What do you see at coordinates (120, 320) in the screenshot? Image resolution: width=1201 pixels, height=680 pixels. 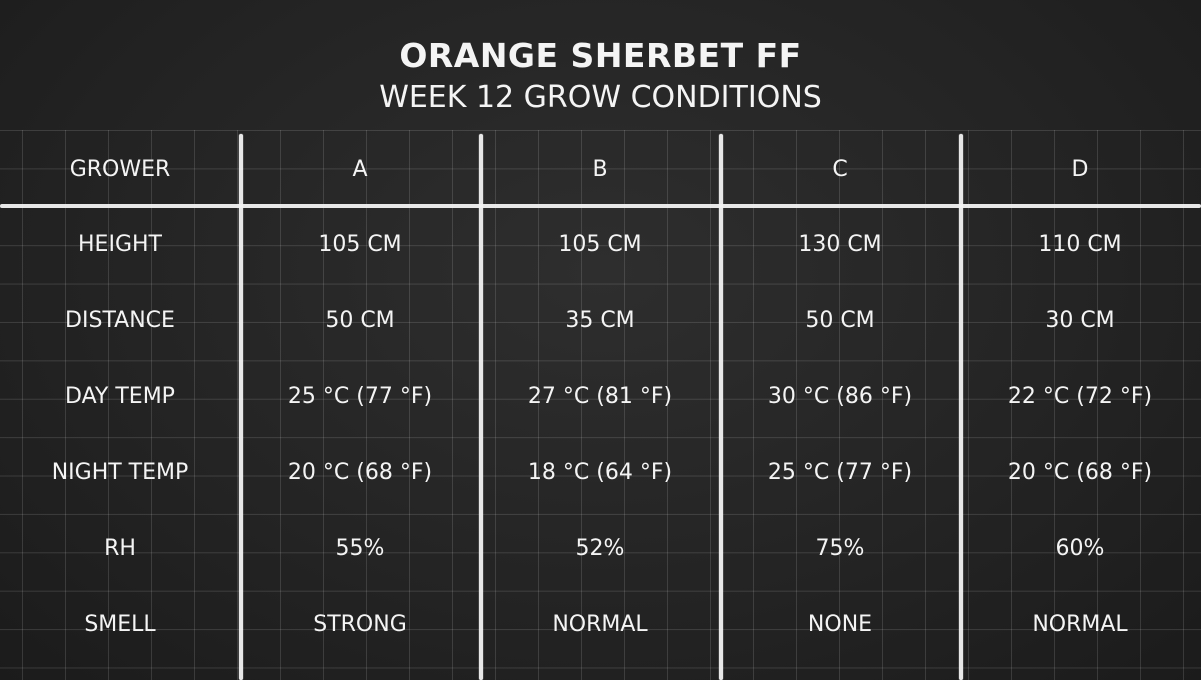 I see `row-label: DISTANCE` at bounding box center [120, 320].